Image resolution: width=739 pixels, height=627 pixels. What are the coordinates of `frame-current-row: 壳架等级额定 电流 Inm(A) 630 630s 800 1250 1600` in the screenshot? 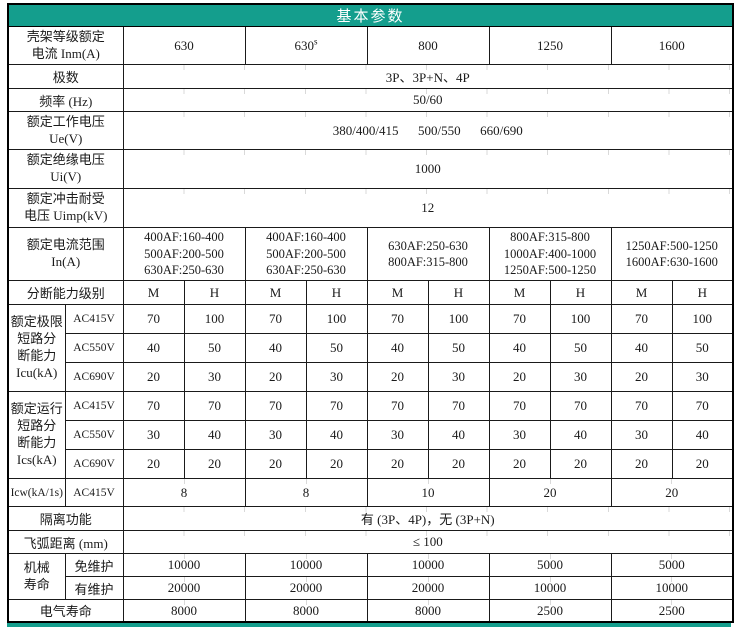 It's located at (370, 45).